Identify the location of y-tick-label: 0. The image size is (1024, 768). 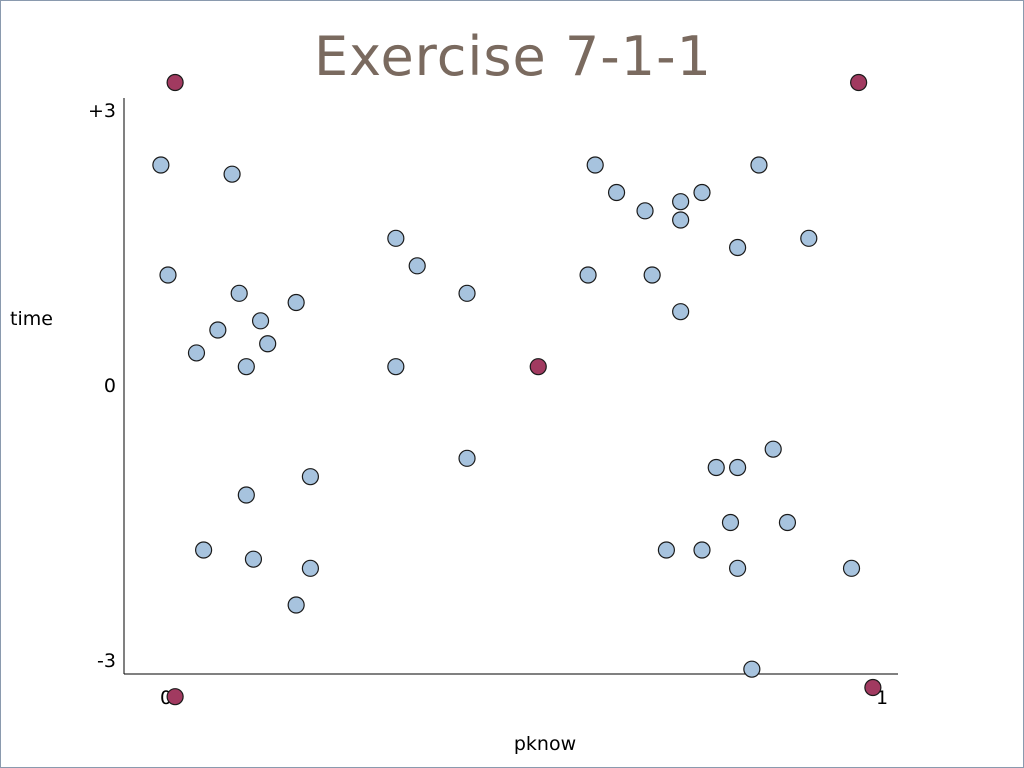
(110, 386).